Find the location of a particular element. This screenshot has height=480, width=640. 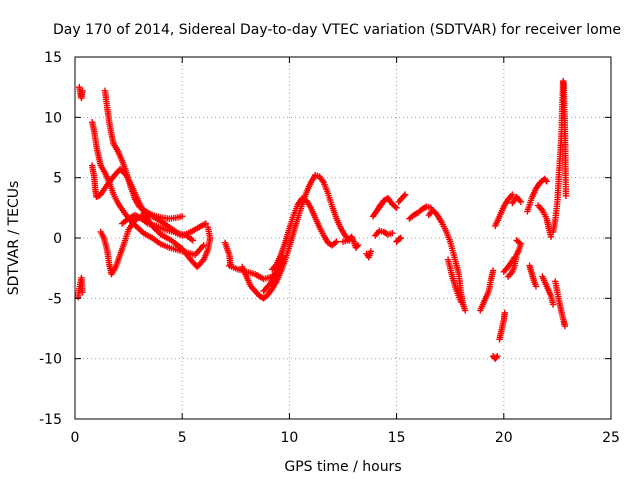

y-tick-label: -15 is located at coordinates (50, 420).